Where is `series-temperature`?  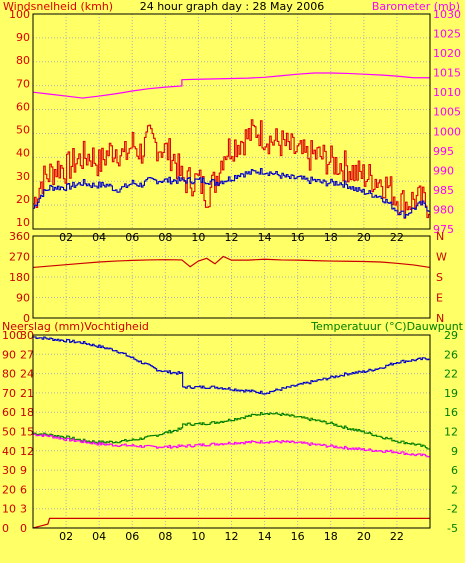
series-temperature is located at coordinates (232, 430).